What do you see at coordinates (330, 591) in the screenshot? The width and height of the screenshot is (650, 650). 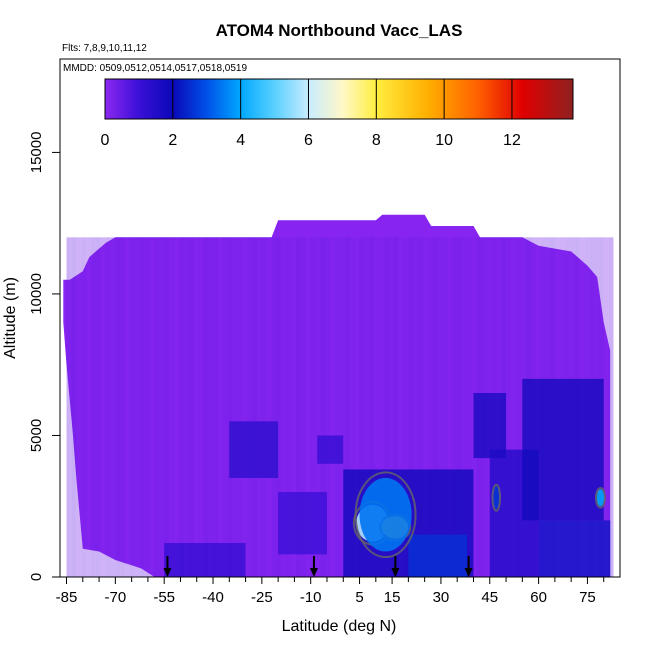 I see `x-axis: -85 -70 -55 -40 -25 -10 5 15 30 45 60 75` at bounding box center [330, 591].